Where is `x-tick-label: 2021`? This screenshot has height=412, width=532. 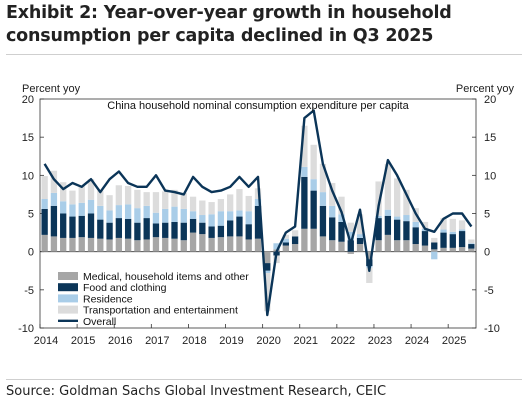
x-tick-label: 2021 is located at coordinates (306, 341).